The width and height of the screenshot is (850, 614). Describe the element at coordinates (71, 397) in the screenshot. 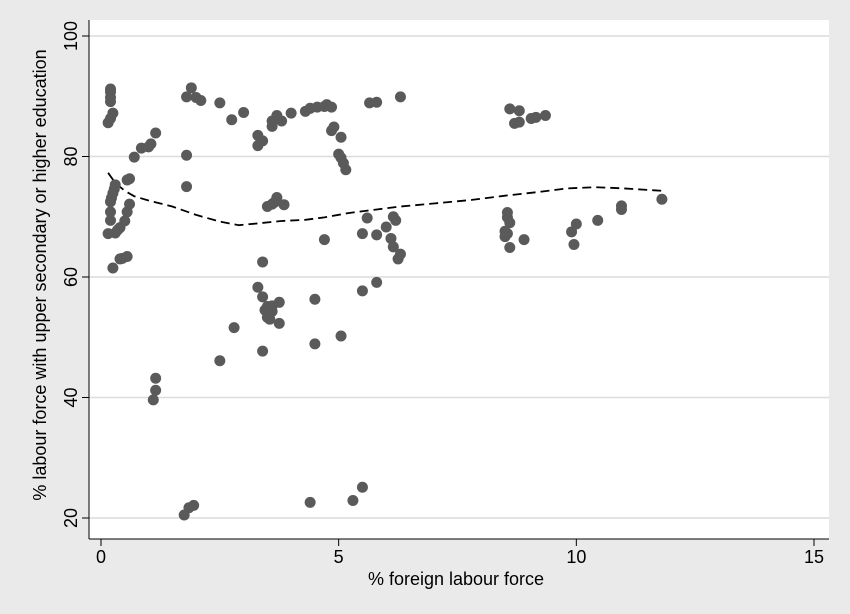

I see `y-tick-label: 40` at that location.